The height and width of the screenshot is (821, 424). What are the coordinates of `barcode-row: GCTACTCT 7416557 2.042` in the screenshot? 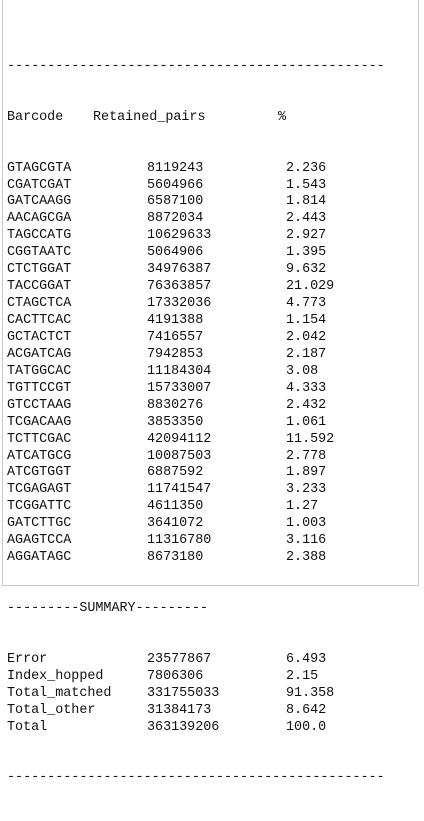 It's located at (166, 338).